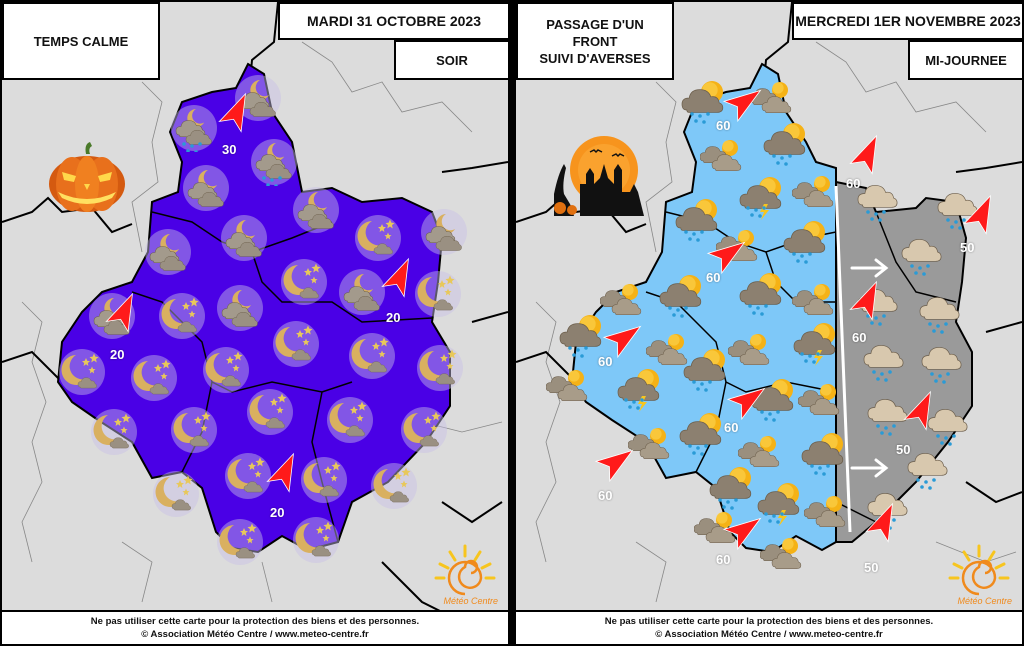 The width and height of the screenshot is (1024, 646). I want to click on forecast-date: MERCREDI 1ER NOVEMBRE 2023, so click(907, 21).